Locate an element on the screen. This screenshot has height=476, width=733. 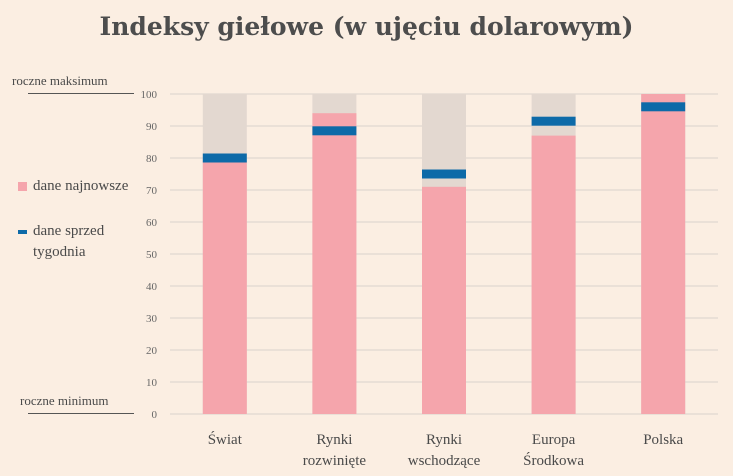
legend-item-latest: dane najnowsze is located at coordinates (85, 186).